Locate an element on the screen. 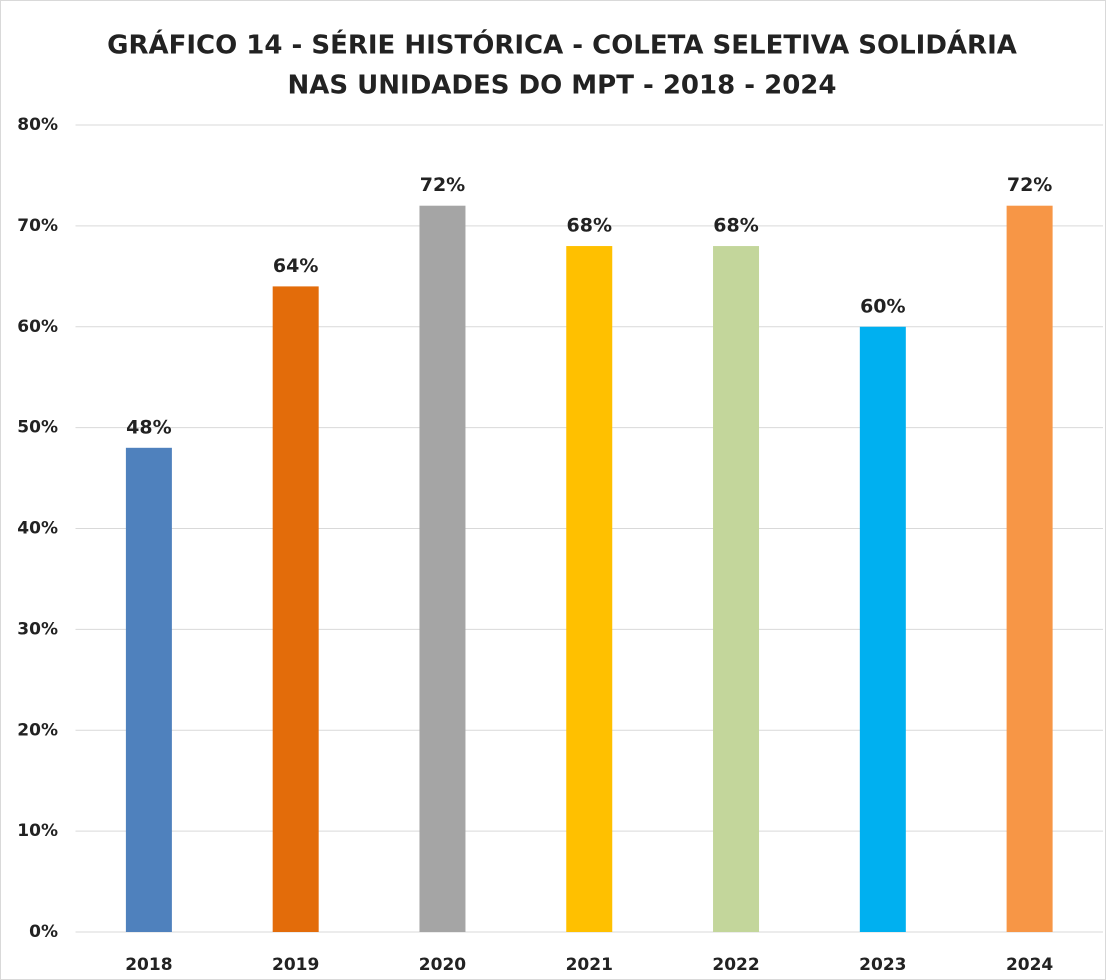 The height and width of the screenshot is (980, 1106). x-tick-label: 2023 is located at coordinates (882, 965).